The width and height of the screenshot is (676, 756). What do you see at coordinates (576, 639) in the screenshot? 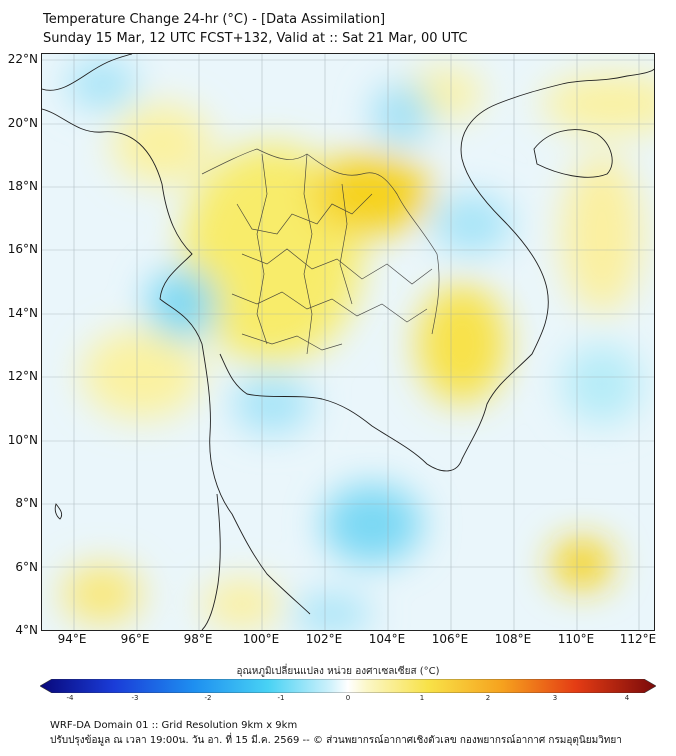
I see `lon-tick-label: 110°E` at bounding box center [576, 639].